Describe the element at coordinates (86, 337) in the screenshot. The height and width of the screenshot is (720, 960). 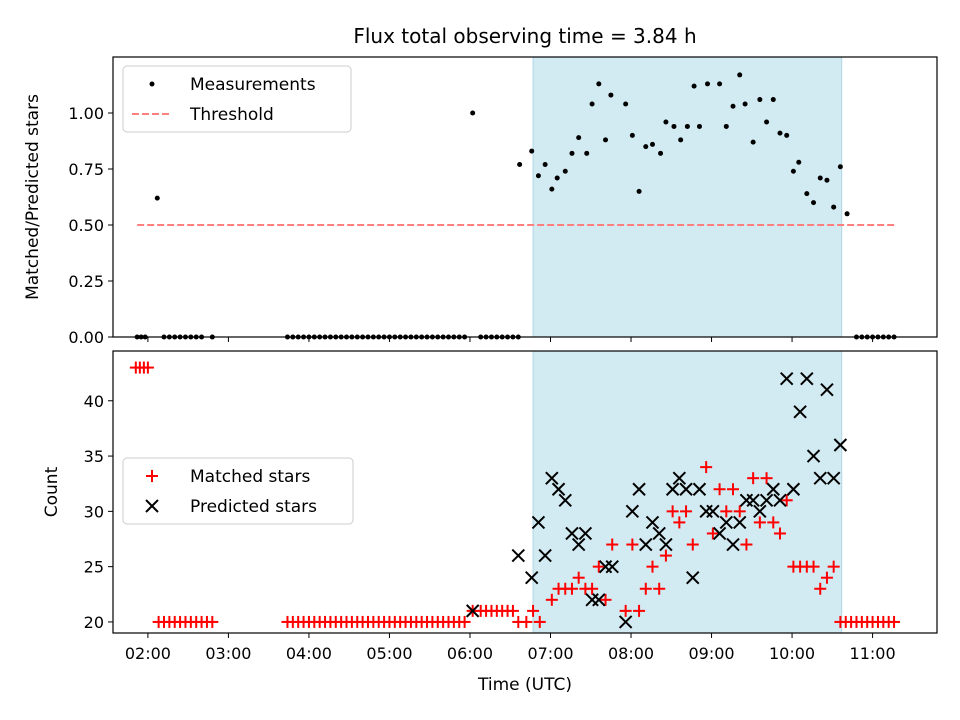
I see `y-tick-label: 0.00` at that location.